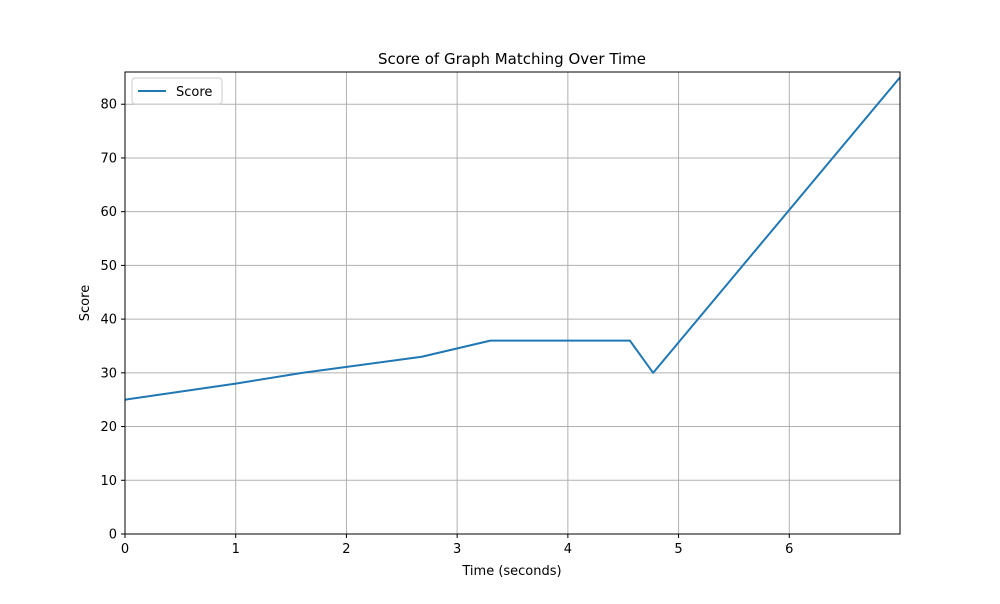 This screenshot has width=1000, height=604. What do you see at coordinates (678, 549) in the screenshot?
I see `x-tick-label: 5` at bounding box center [678, 549].